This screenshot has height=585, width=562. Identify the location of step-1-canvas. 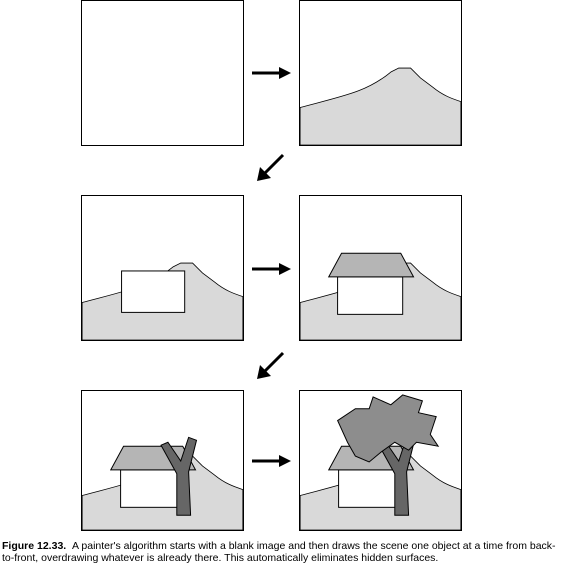
(162, 73).